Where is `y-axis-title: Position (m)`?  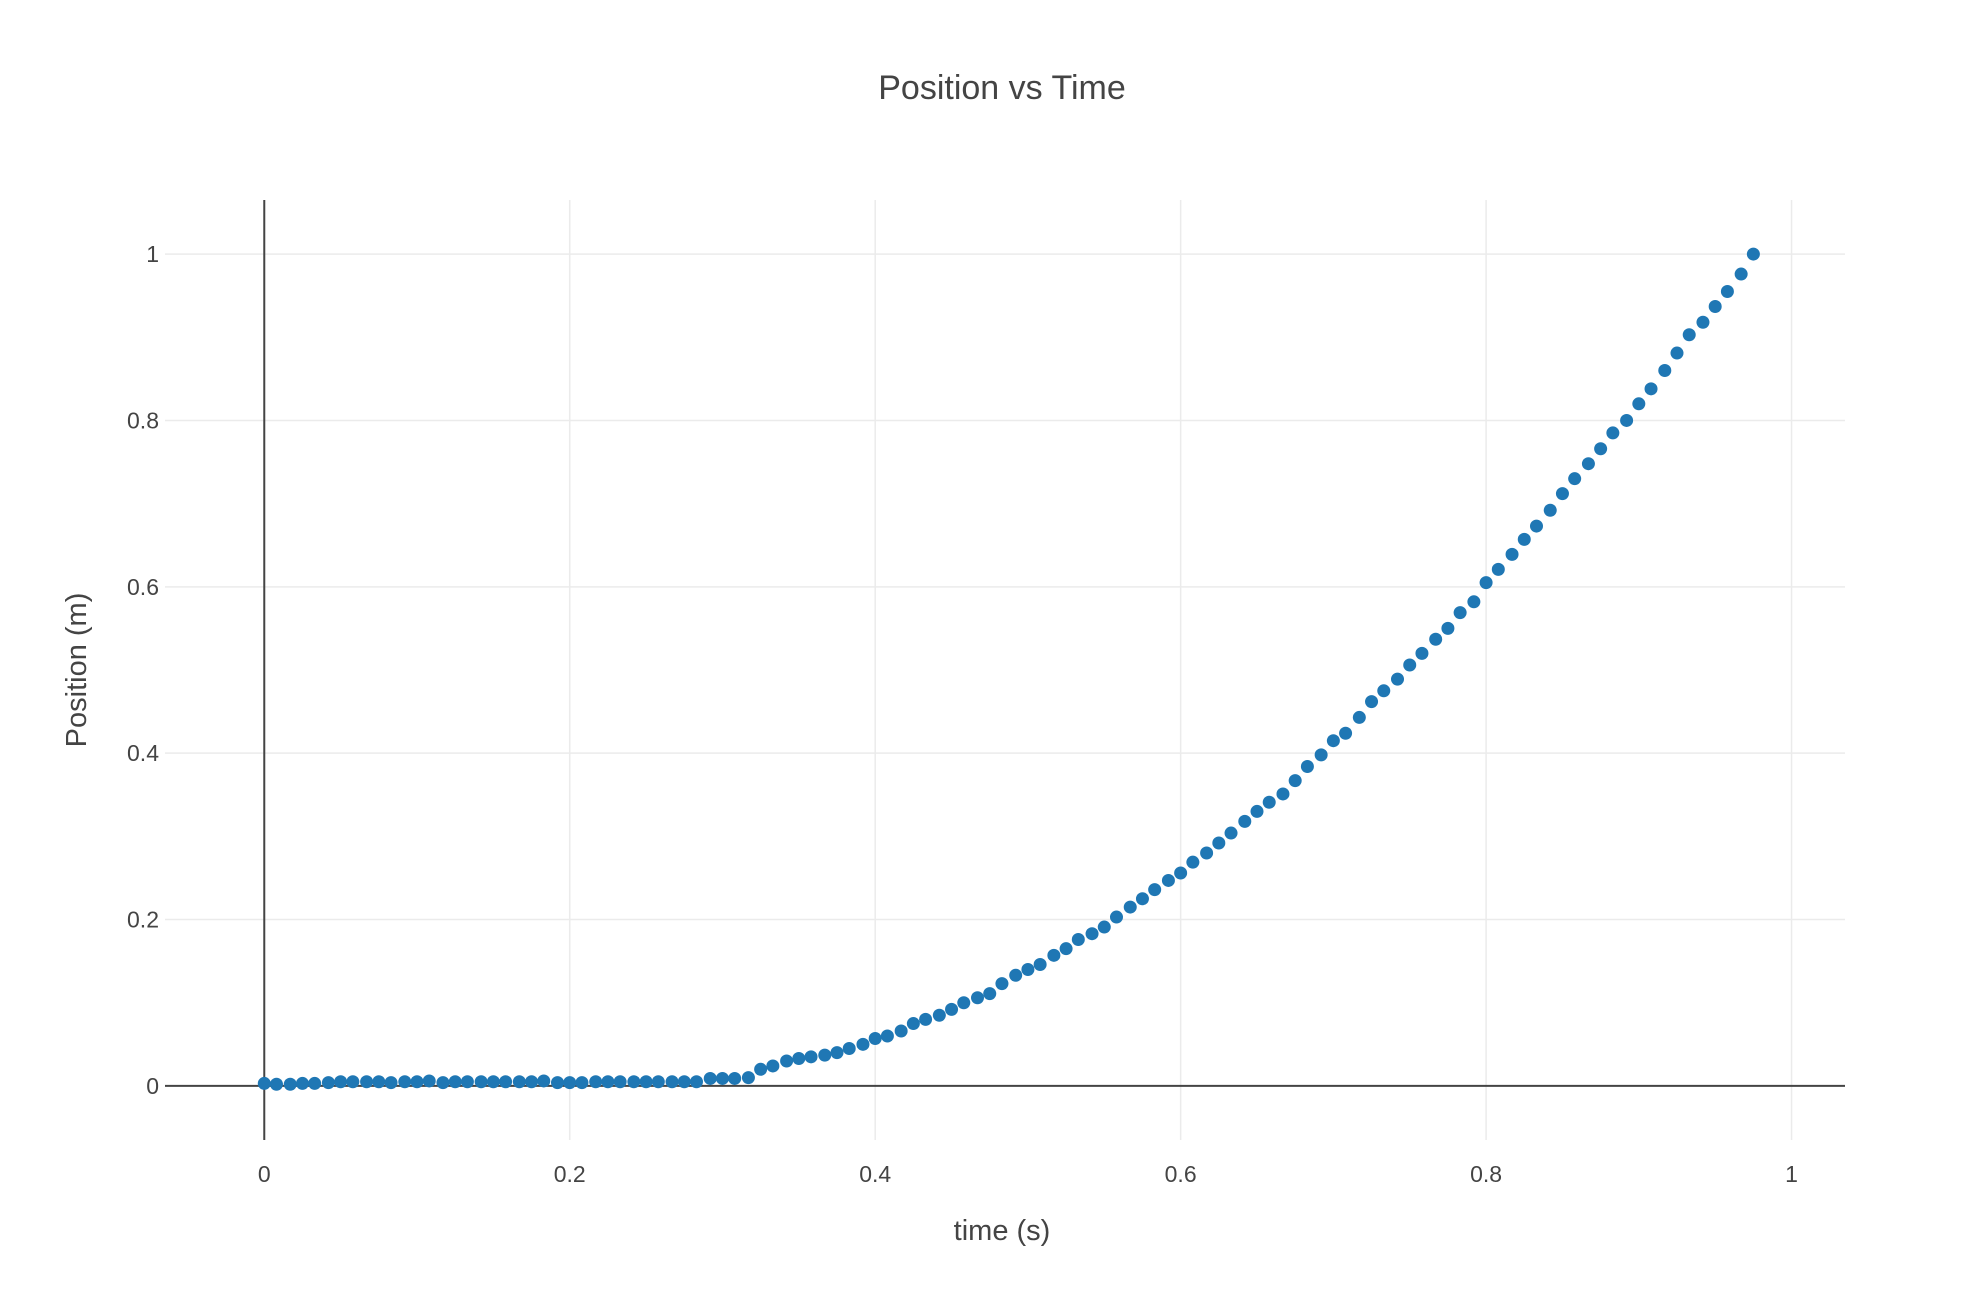 y-axis-title: Position (m) is located at coordinates (77, 670).